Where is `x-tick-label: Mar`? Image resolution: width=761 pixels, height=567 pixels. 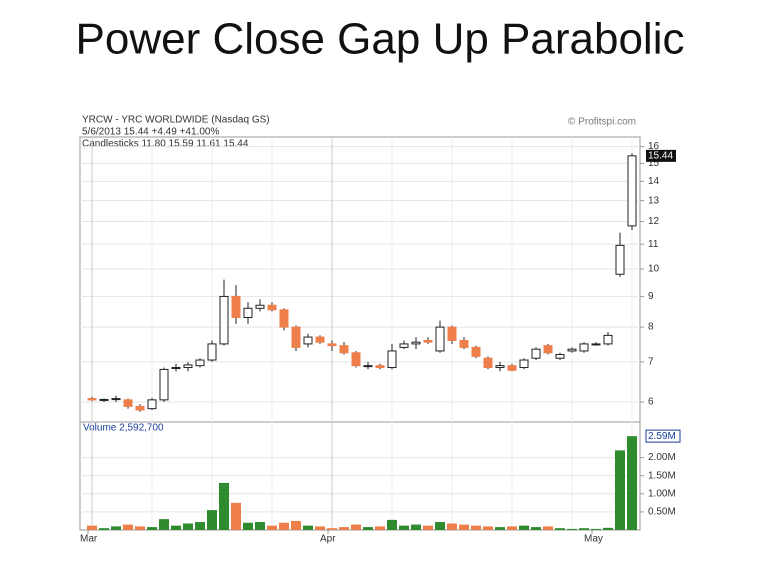
x-tick-label: Mar is located at coordinates (89, 539).